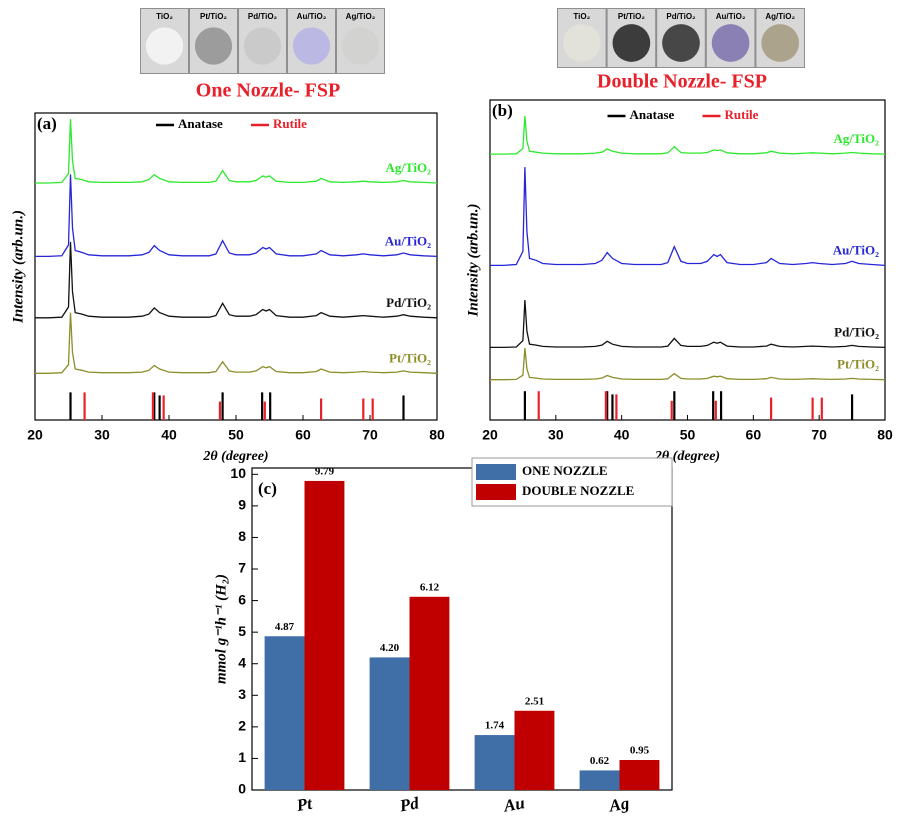 Image resolution: width=898 pixels, height=820 pixels. I want to click on y-tick-label: 8, so click(242, 536).